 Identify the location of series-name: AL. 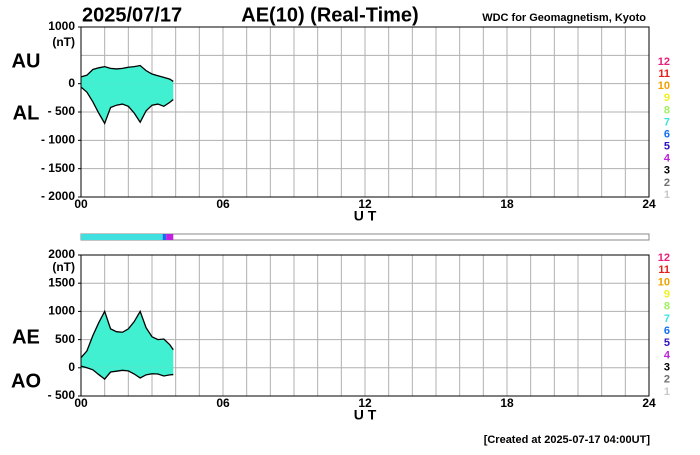
(26, 113).